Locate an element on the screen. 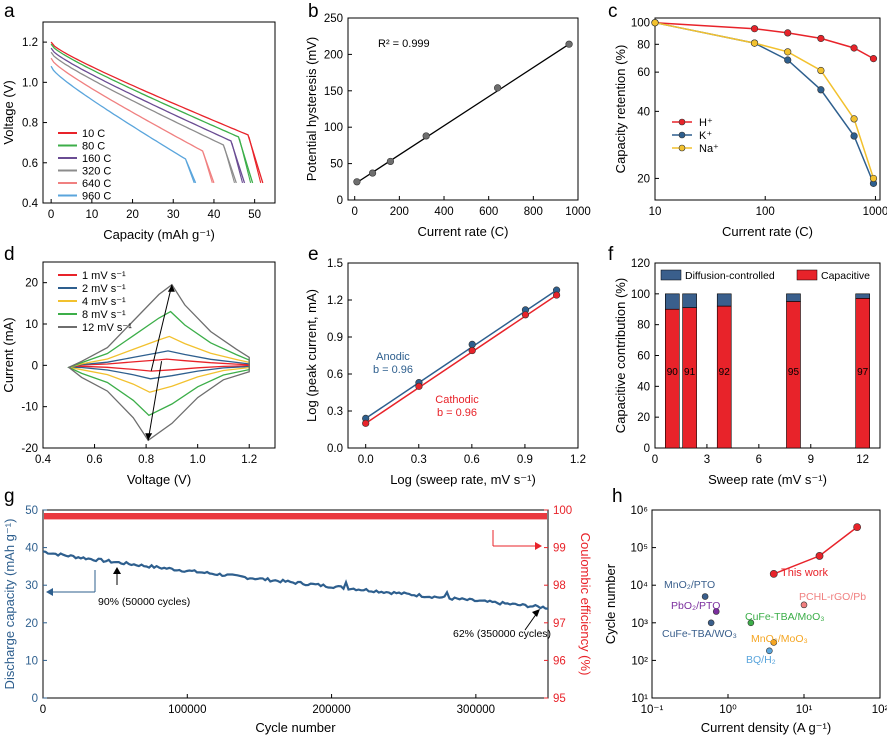 The height and width of the screenshot is (739, 887). y2-tick-label: 100 is located at coordinates (562, 511).